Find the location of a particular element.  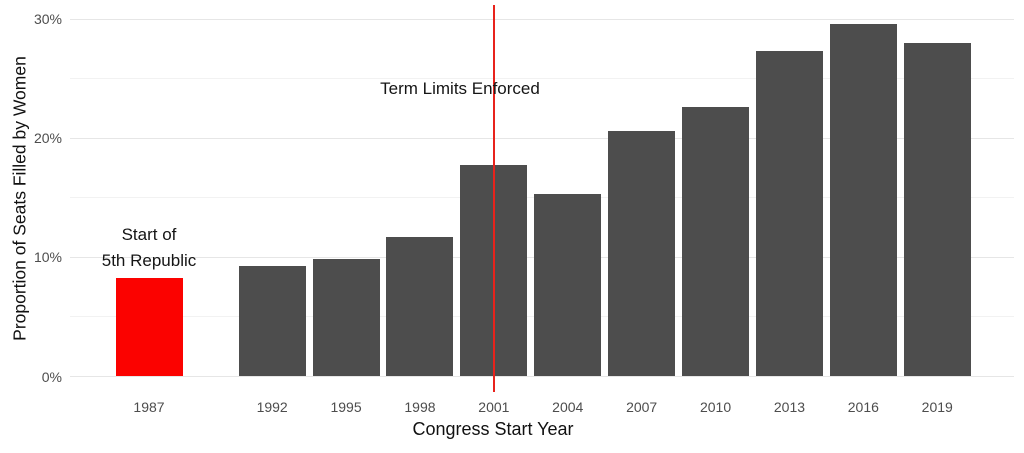

term-limits-vline is located at coordinates (493, 198).